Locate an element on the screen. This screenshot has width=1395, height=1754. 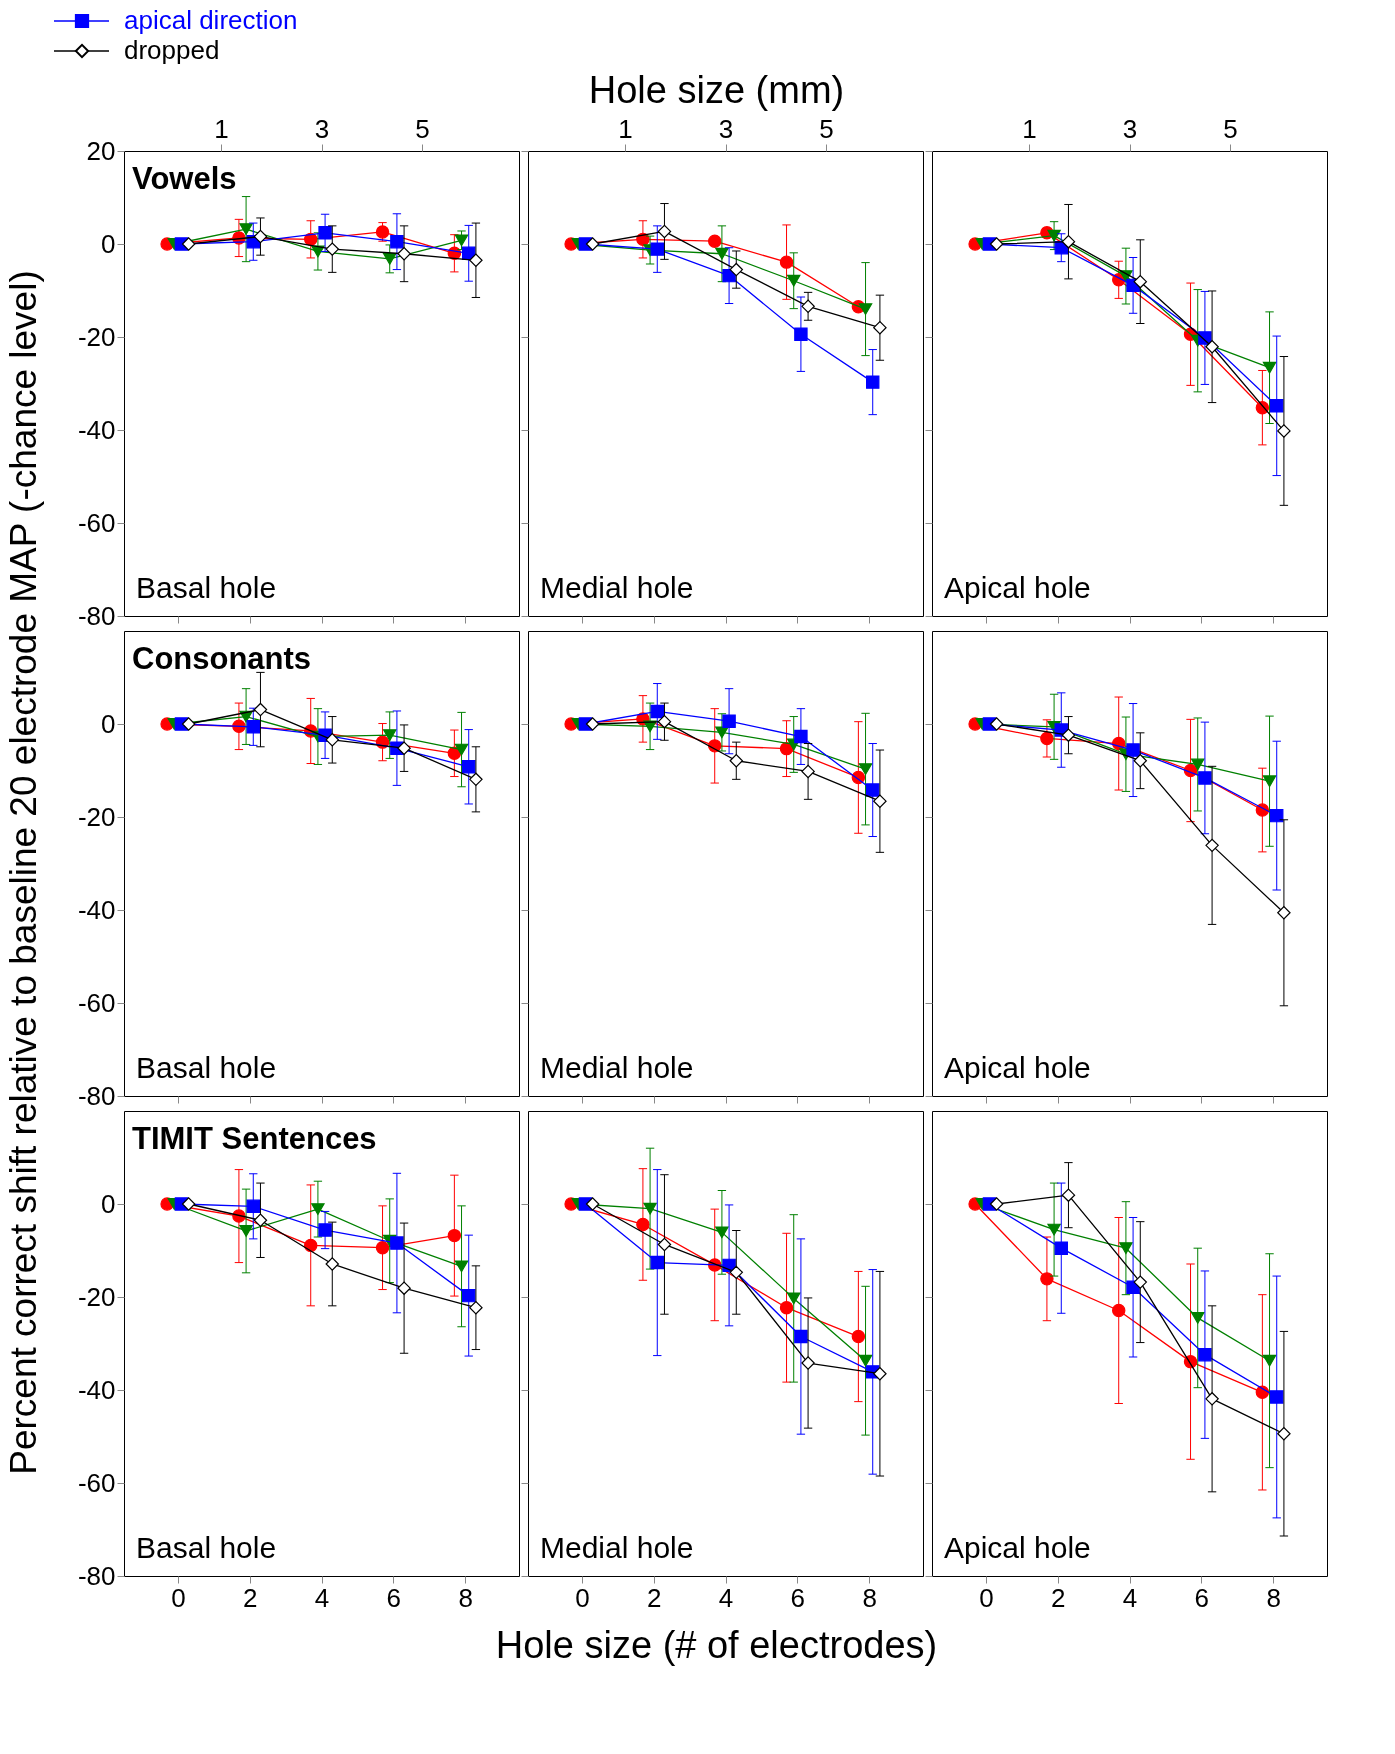
annotation: TIMIT Sentences is located at coordinates (254, 1138).